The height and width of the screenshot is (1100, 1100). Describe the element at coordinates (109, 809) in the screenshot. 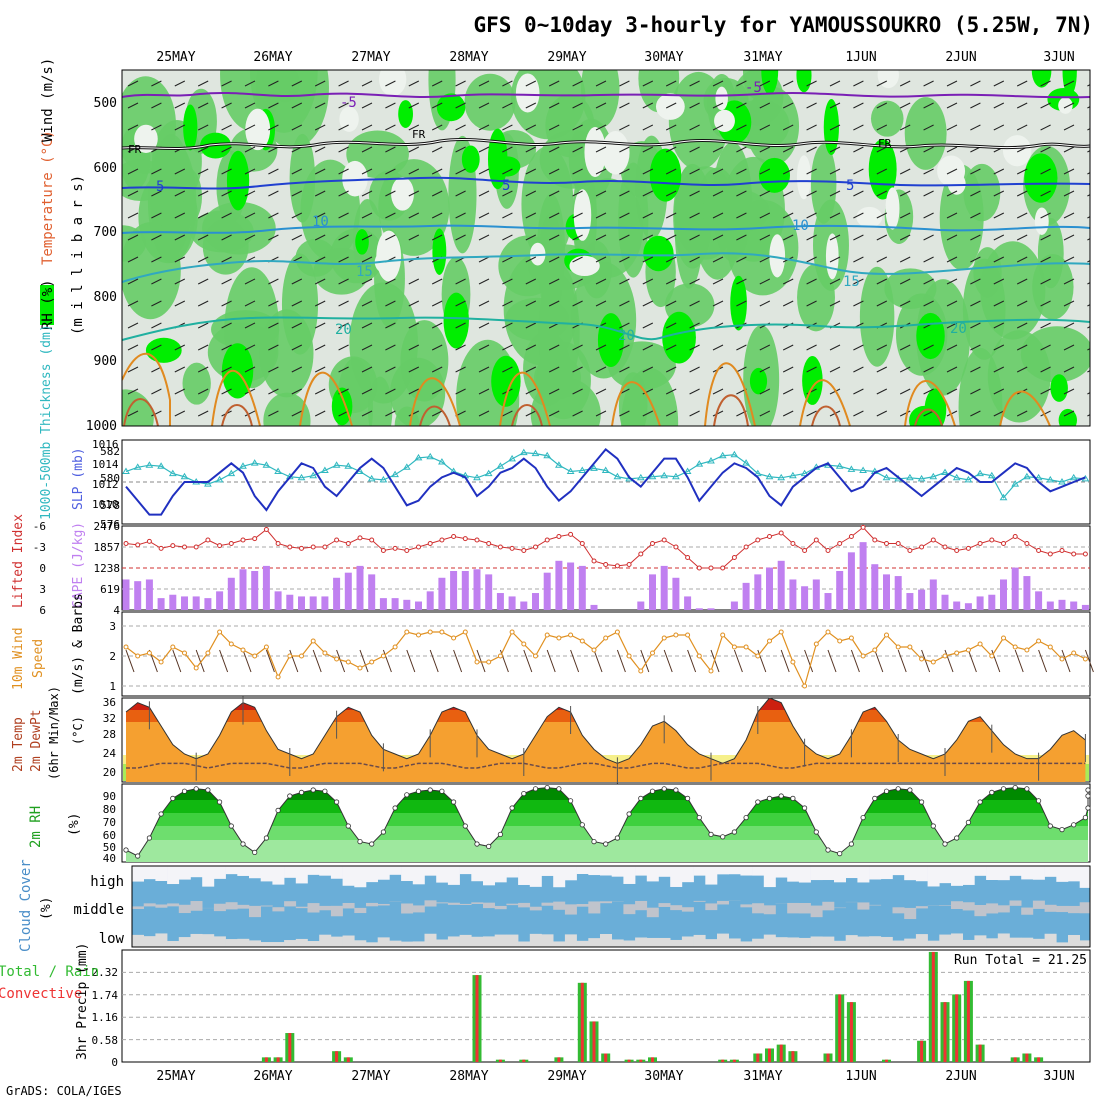

I see `rh-tick: 80` at that location.